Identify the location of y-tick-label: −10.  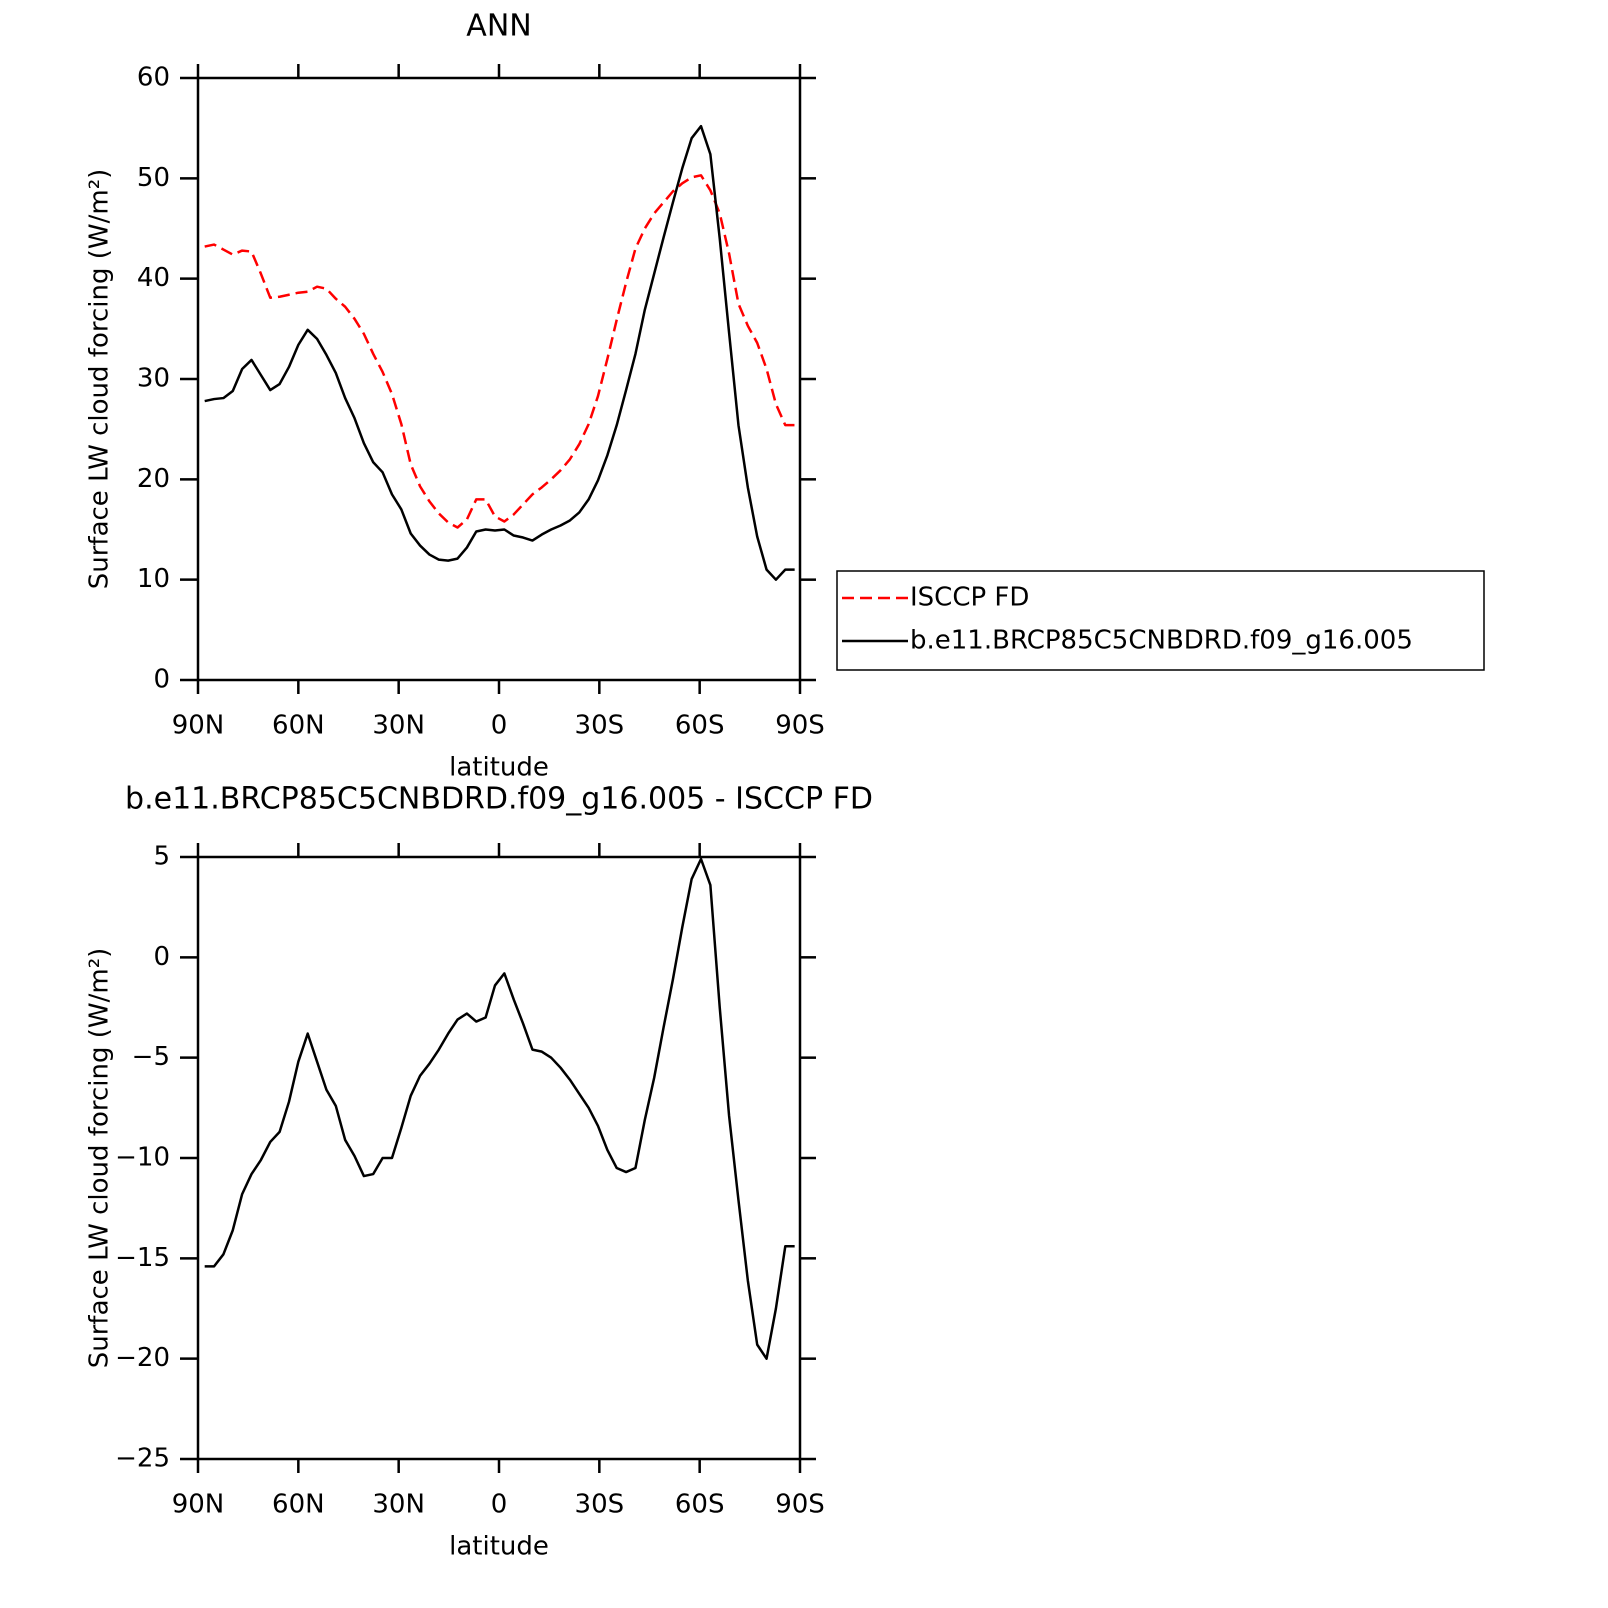
(142, 1158).